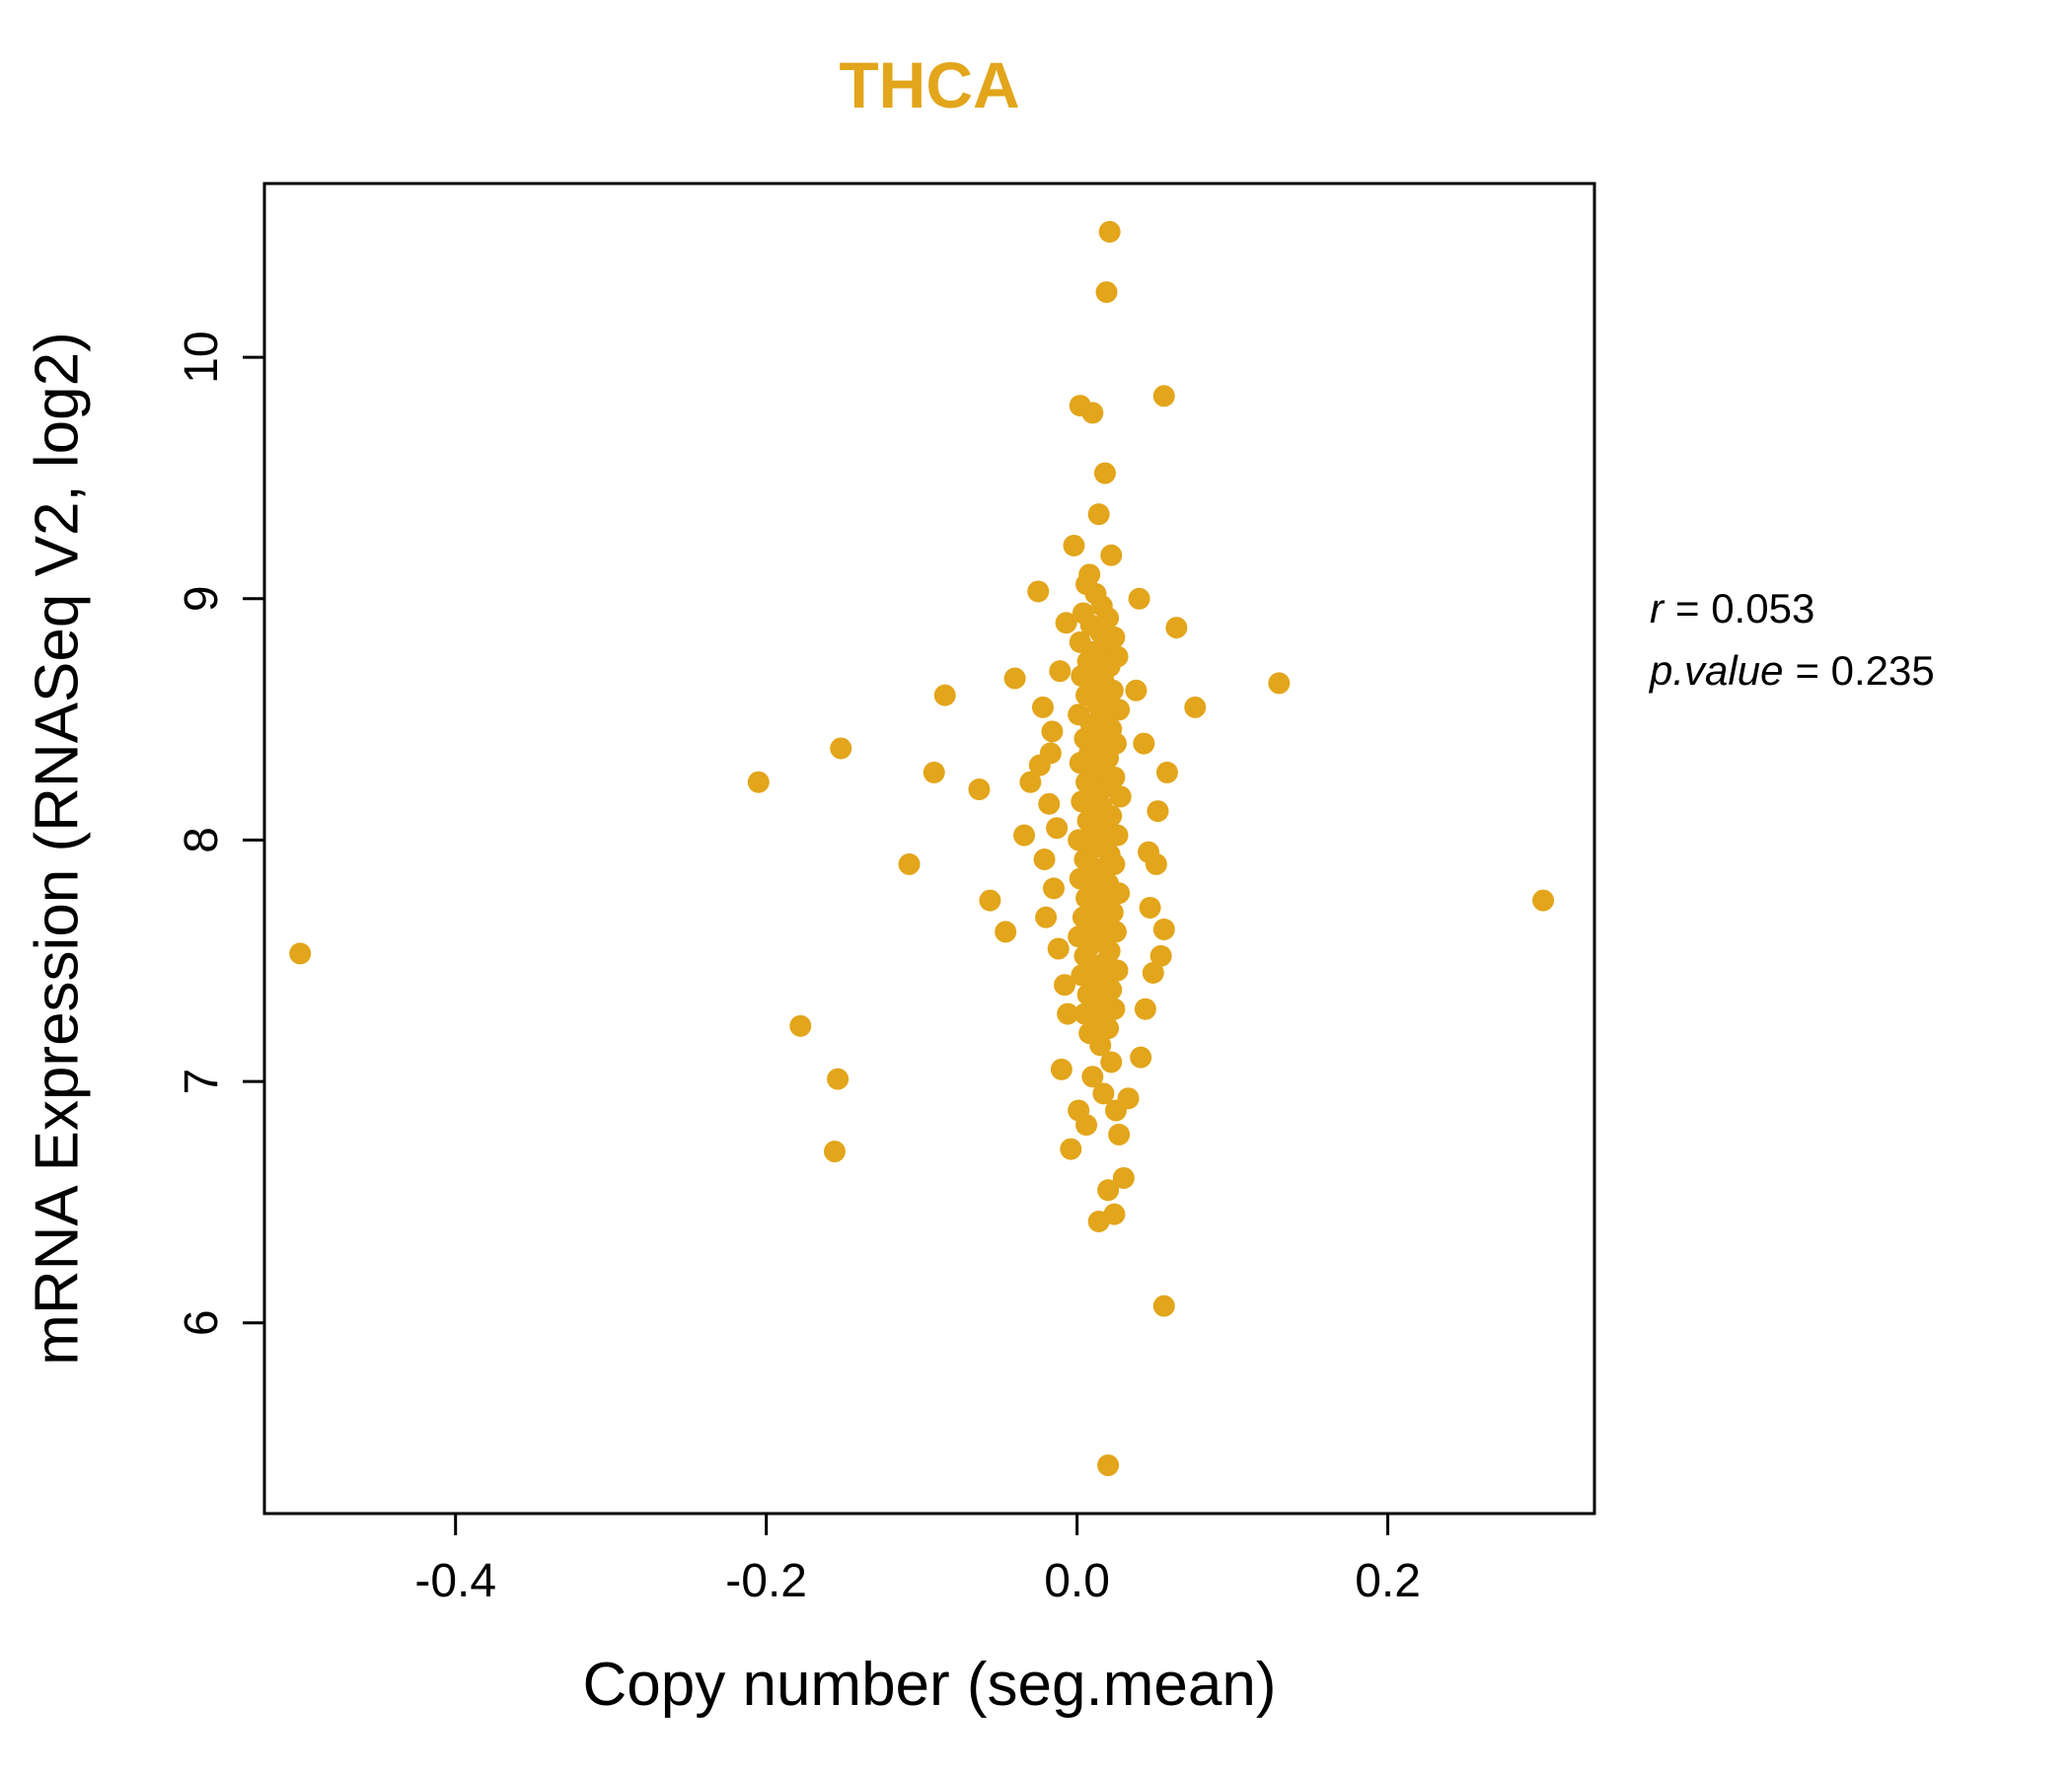  I want to click on r-line: r = 0.053, so click(1793, 608).